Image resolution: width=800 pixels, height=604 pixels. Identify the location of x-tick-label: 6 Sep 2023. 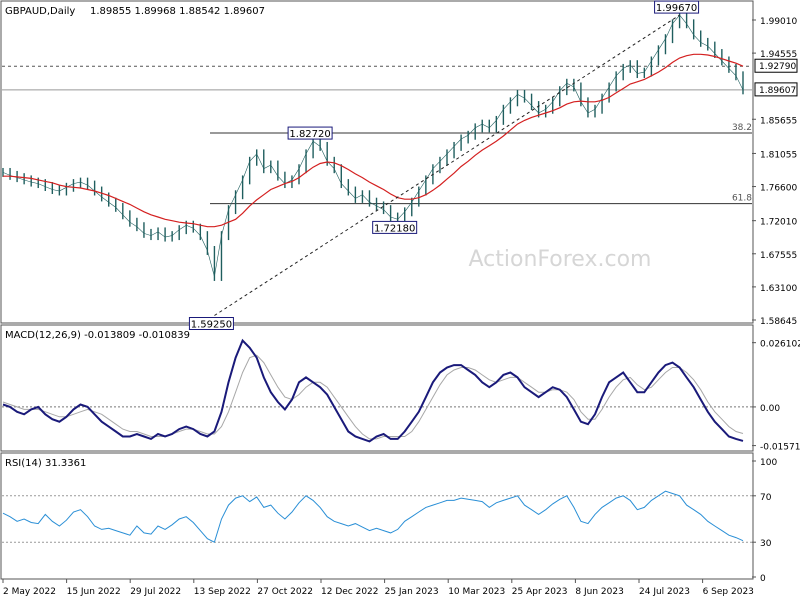
(728, 592).